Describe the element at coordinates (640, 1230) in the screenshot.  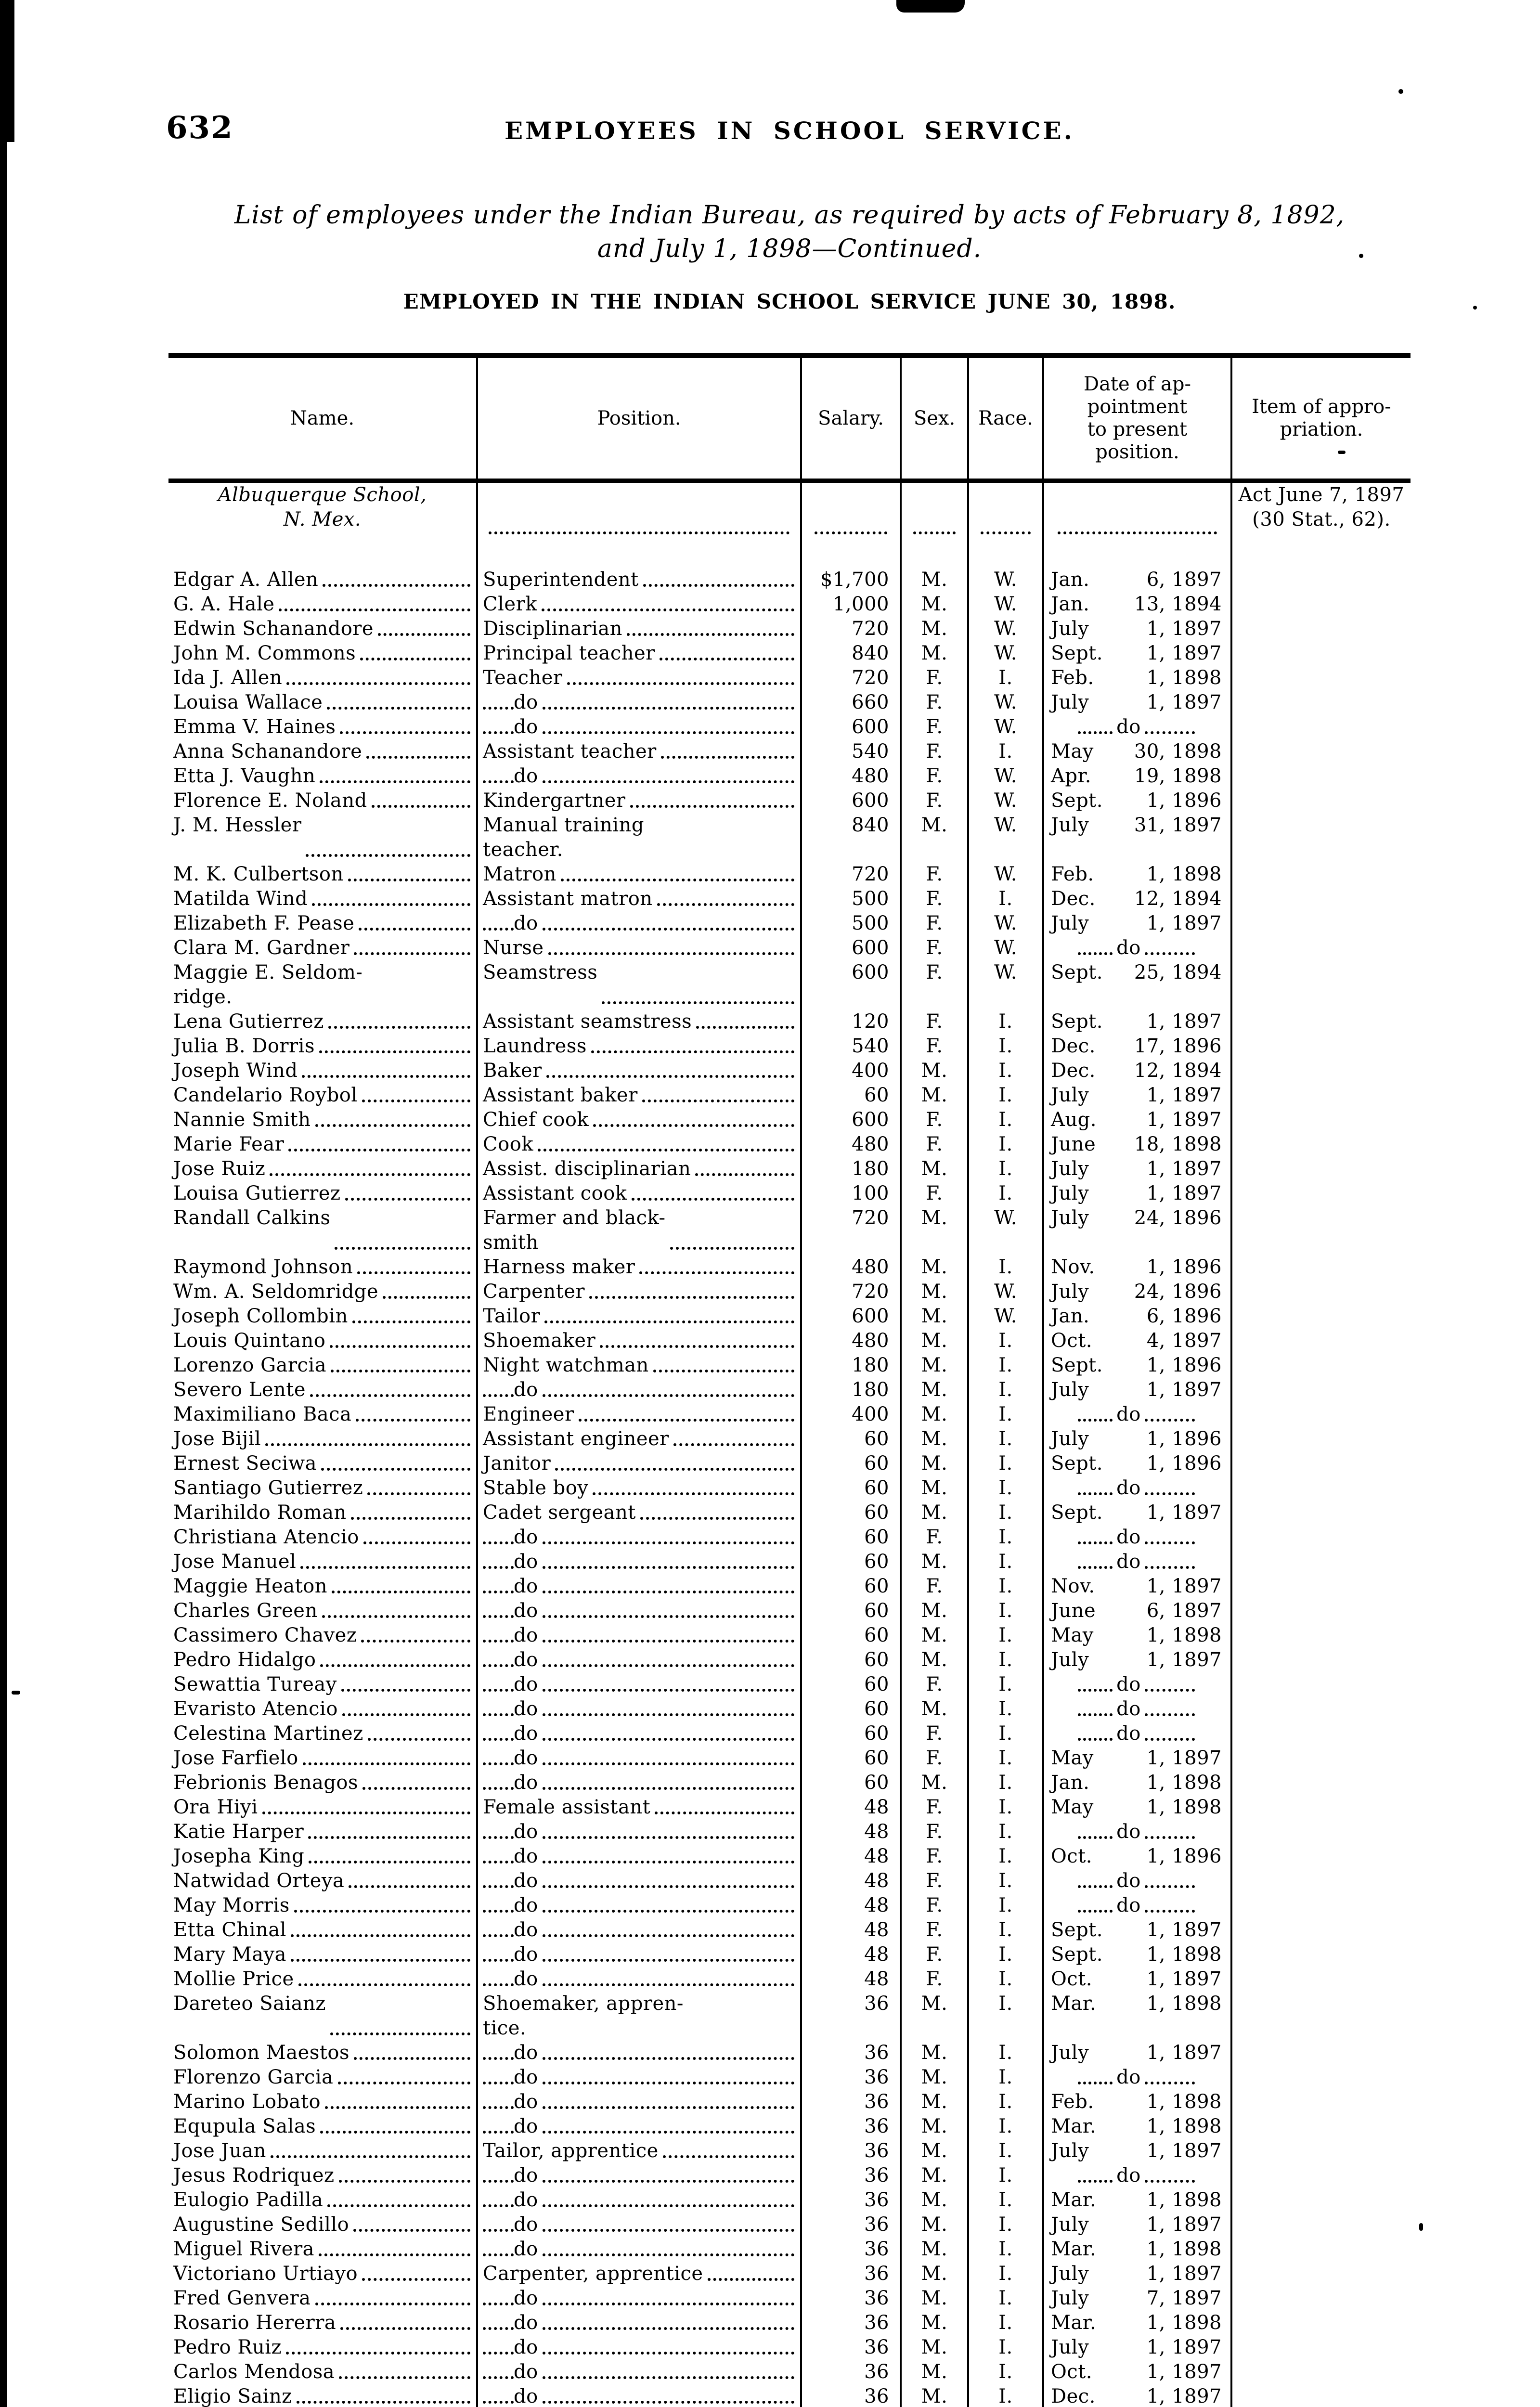
I see `cell-position: Farmer and black- smith` at that location.